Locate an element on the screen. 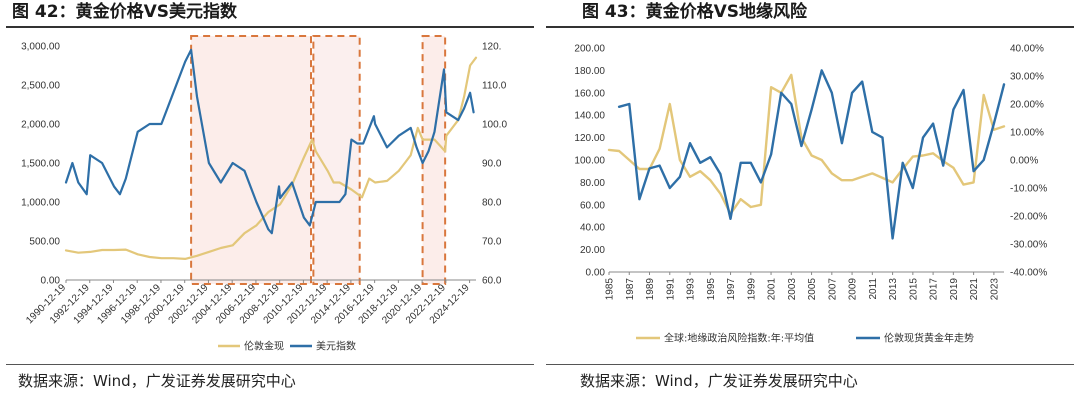 The image size is (1080, 411). y-left-tick-label: 140.00 is located at coordinates (589, 116).